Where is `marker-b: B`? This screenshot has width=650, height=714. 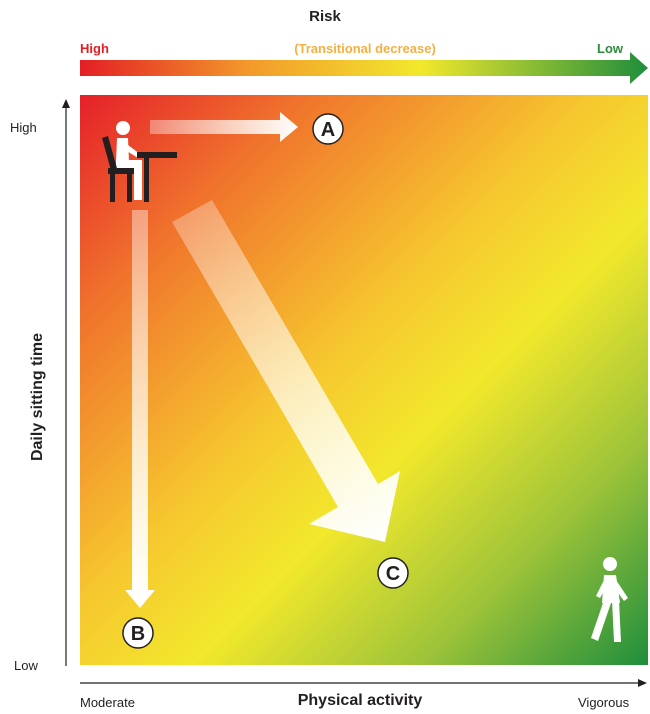 marker-b: B is located at coordinates (138, 633).